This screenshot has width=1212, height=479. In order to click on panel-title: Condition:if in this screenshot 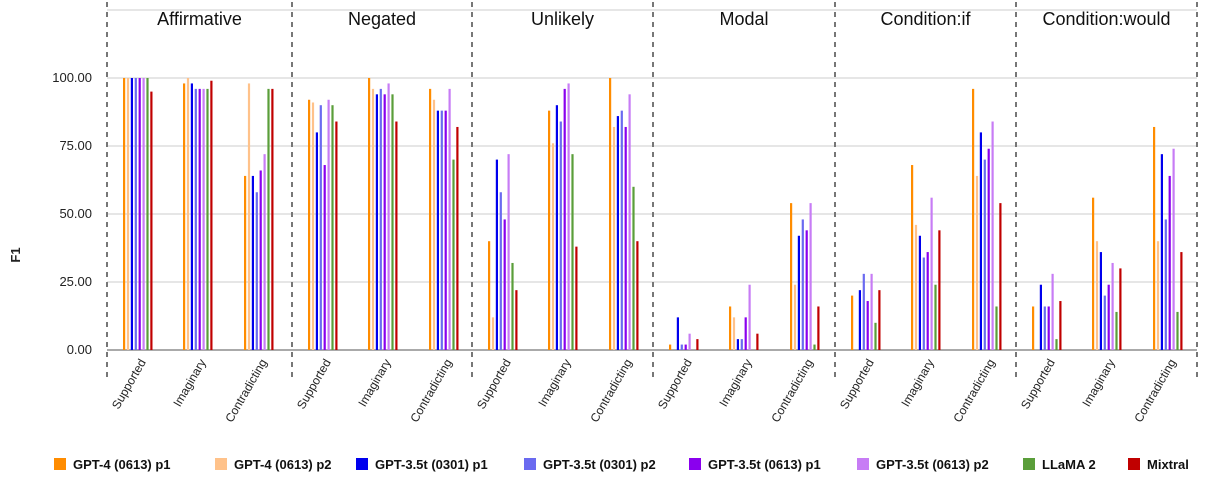, I will do `click(925, 19)`.